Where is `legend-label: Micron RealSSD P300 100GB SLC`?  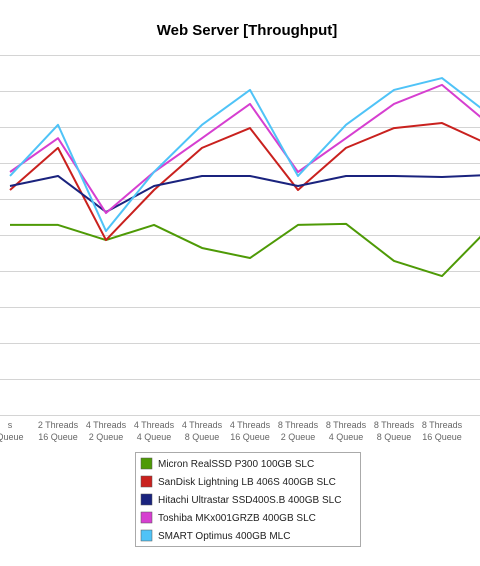
legend-label: Micron RealSSD P300 100GB SLC is located at coordinates (236, 464).